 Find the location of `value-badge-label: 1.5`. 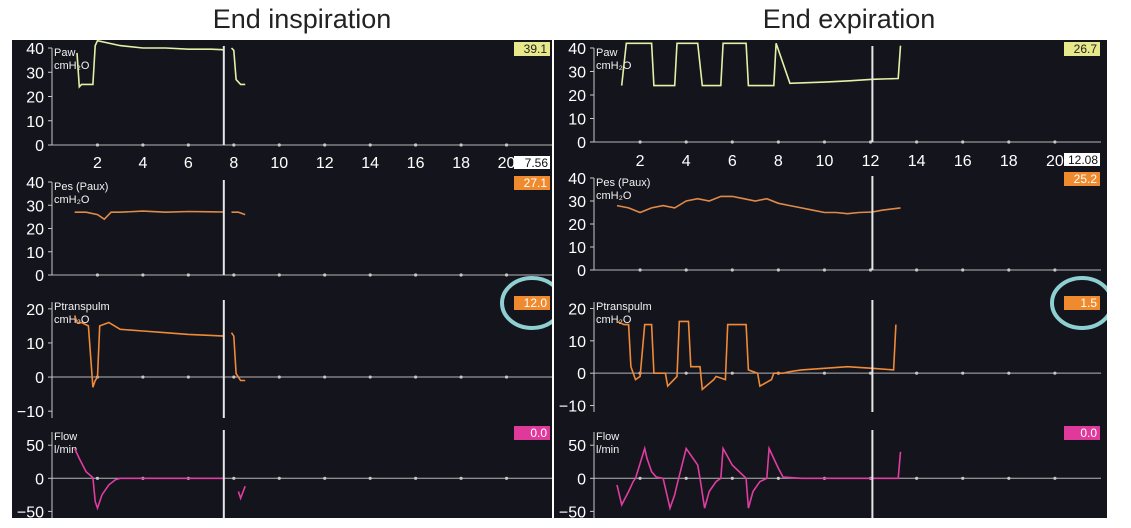

value-badge-label: 1.5 is located at coordinates (1088, 303).